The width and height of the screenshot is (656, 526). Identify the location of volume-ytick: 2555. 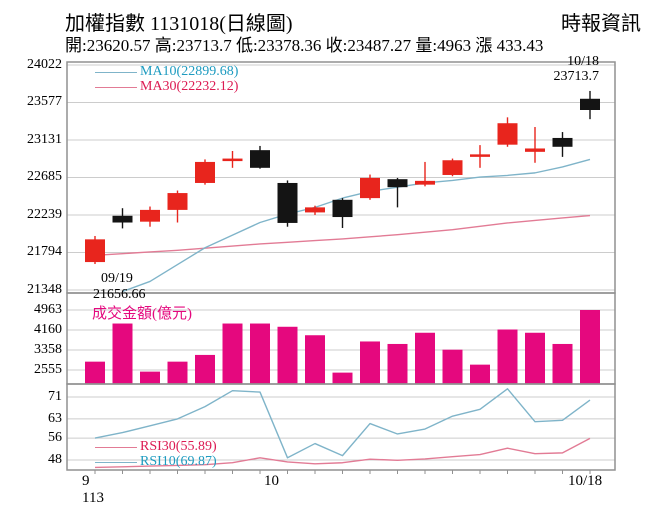
(48, 369).